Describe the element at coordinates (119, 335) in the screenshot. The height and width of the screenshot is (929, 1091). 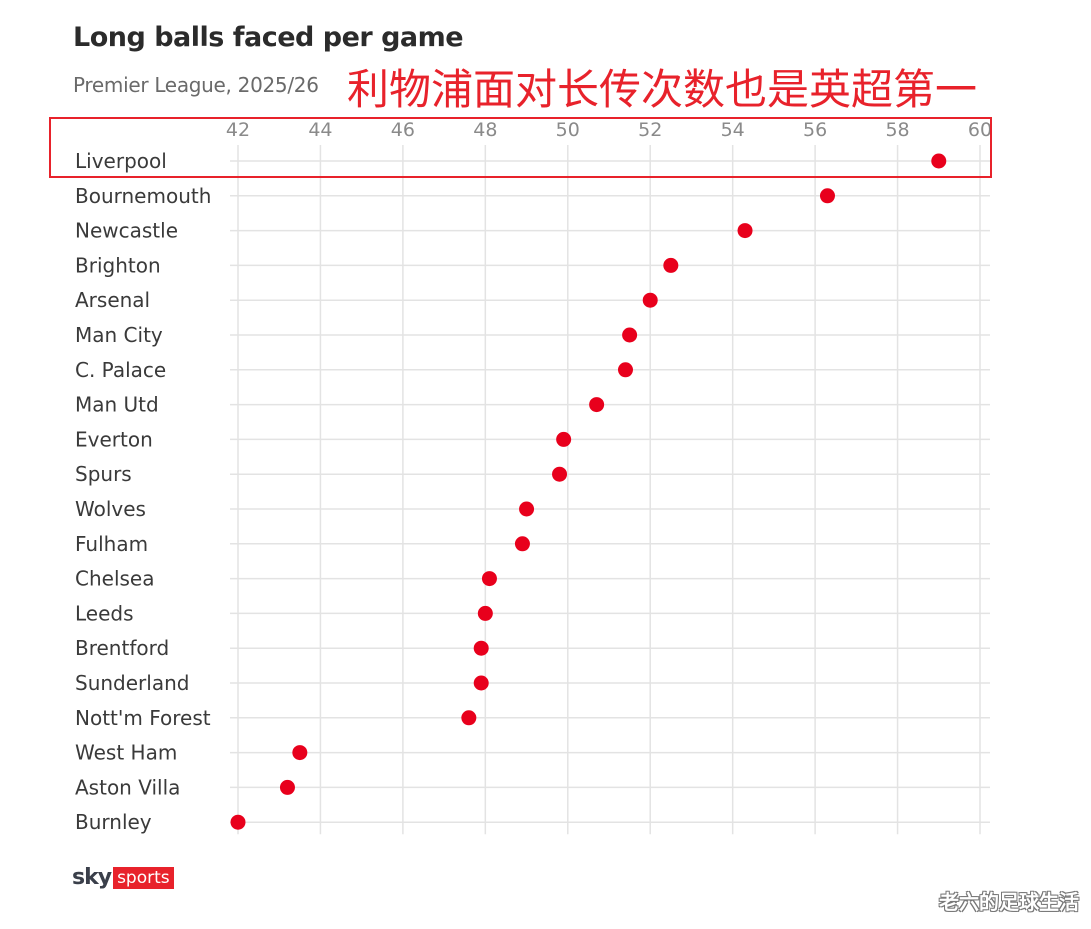
I see `team-label: Man City` at that location.